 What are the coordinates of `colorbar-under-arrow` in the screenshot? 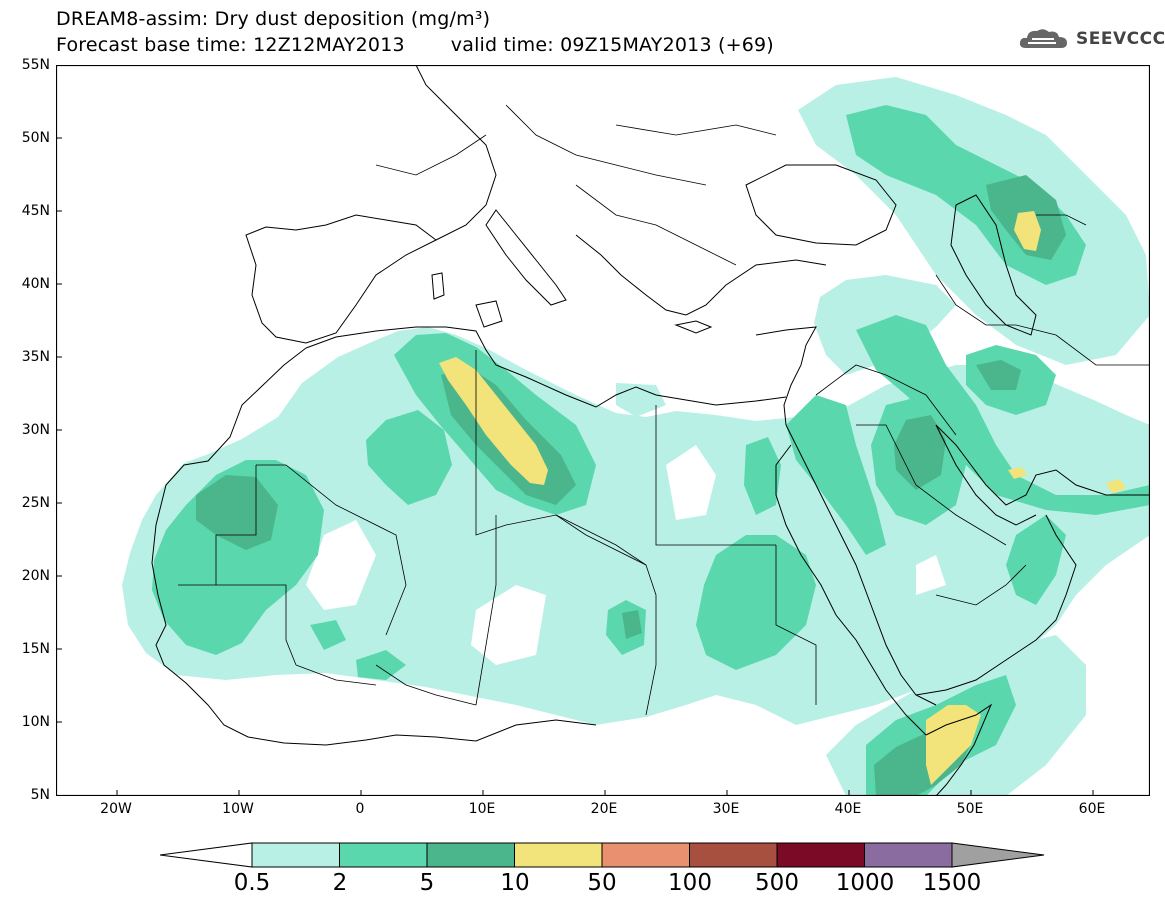 It's located at (206, 855).